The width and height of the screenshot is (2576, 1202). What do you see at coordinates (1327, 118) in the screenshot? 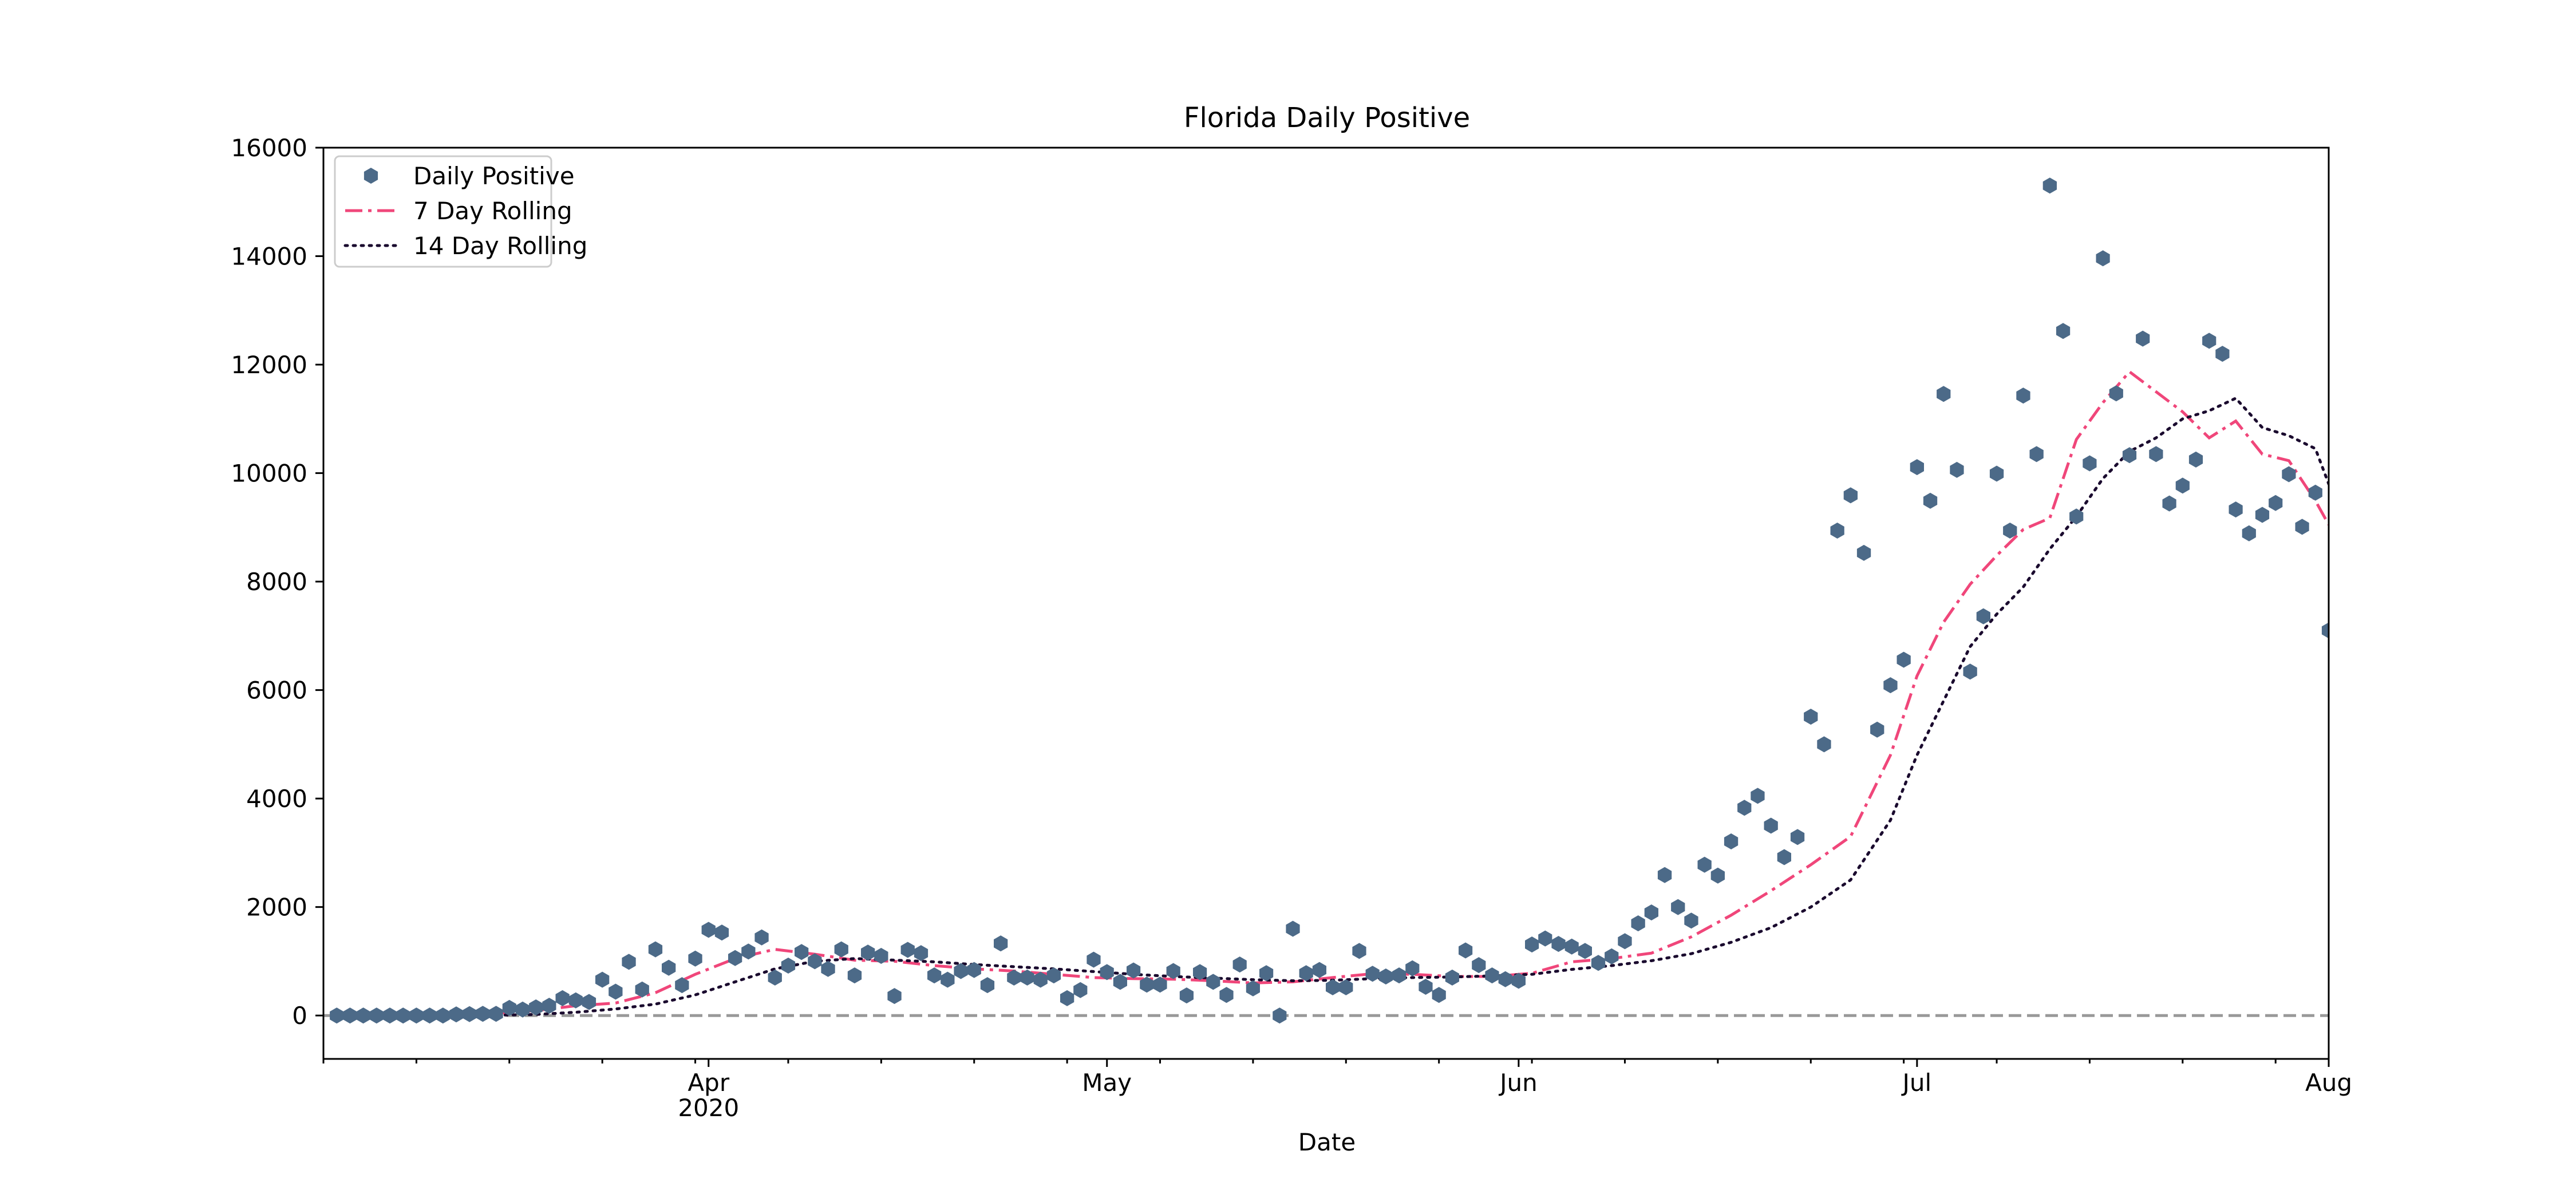
I see `chart-title: Florida Daily Positive` at bounding box center [1327, 118].